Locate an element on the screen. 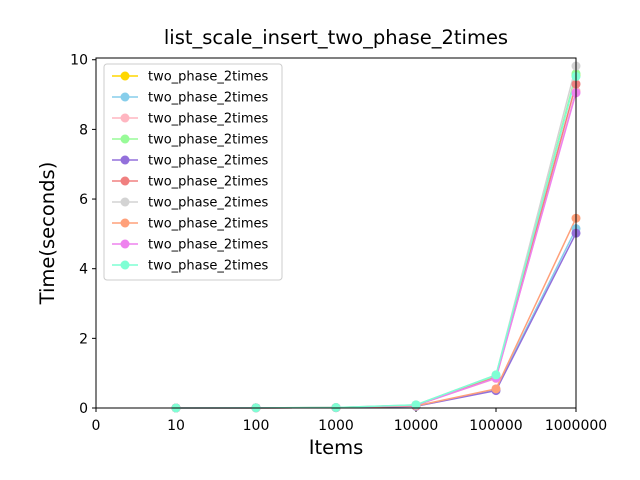  x-tick-label: 100000 is located at coordinates (495, 426).